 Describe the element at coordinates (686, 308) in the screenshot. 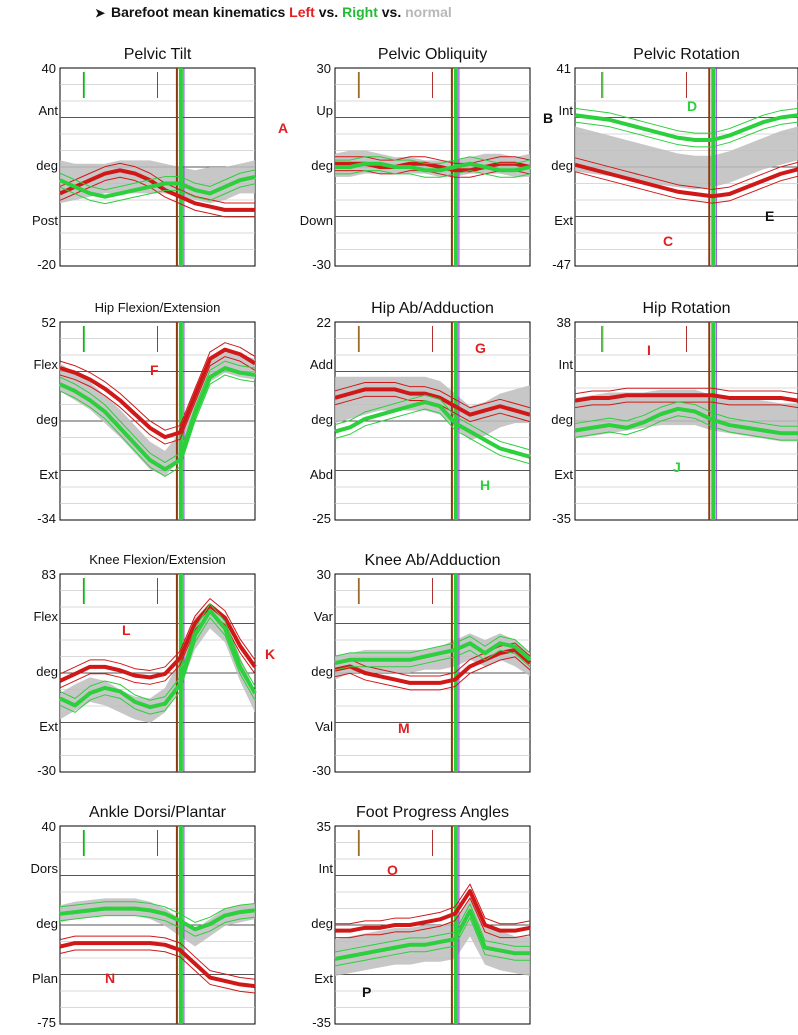

I see `panel-title: Hip Rotation` at that location.